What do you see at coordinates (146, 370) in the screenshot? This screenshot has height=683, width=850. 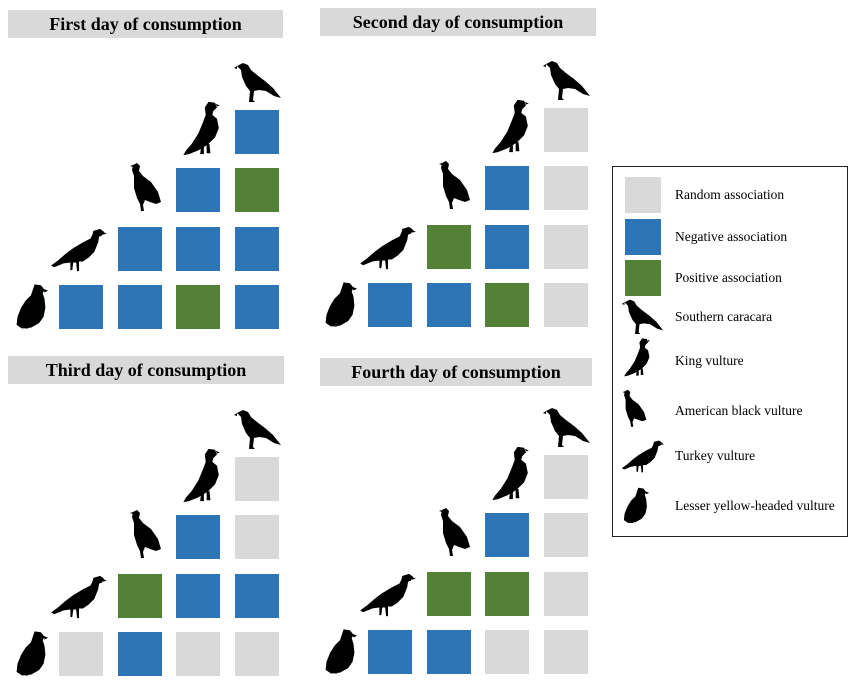 I see `panel-title-third-day: Third day of consumption` at bounding box center [146, 370].